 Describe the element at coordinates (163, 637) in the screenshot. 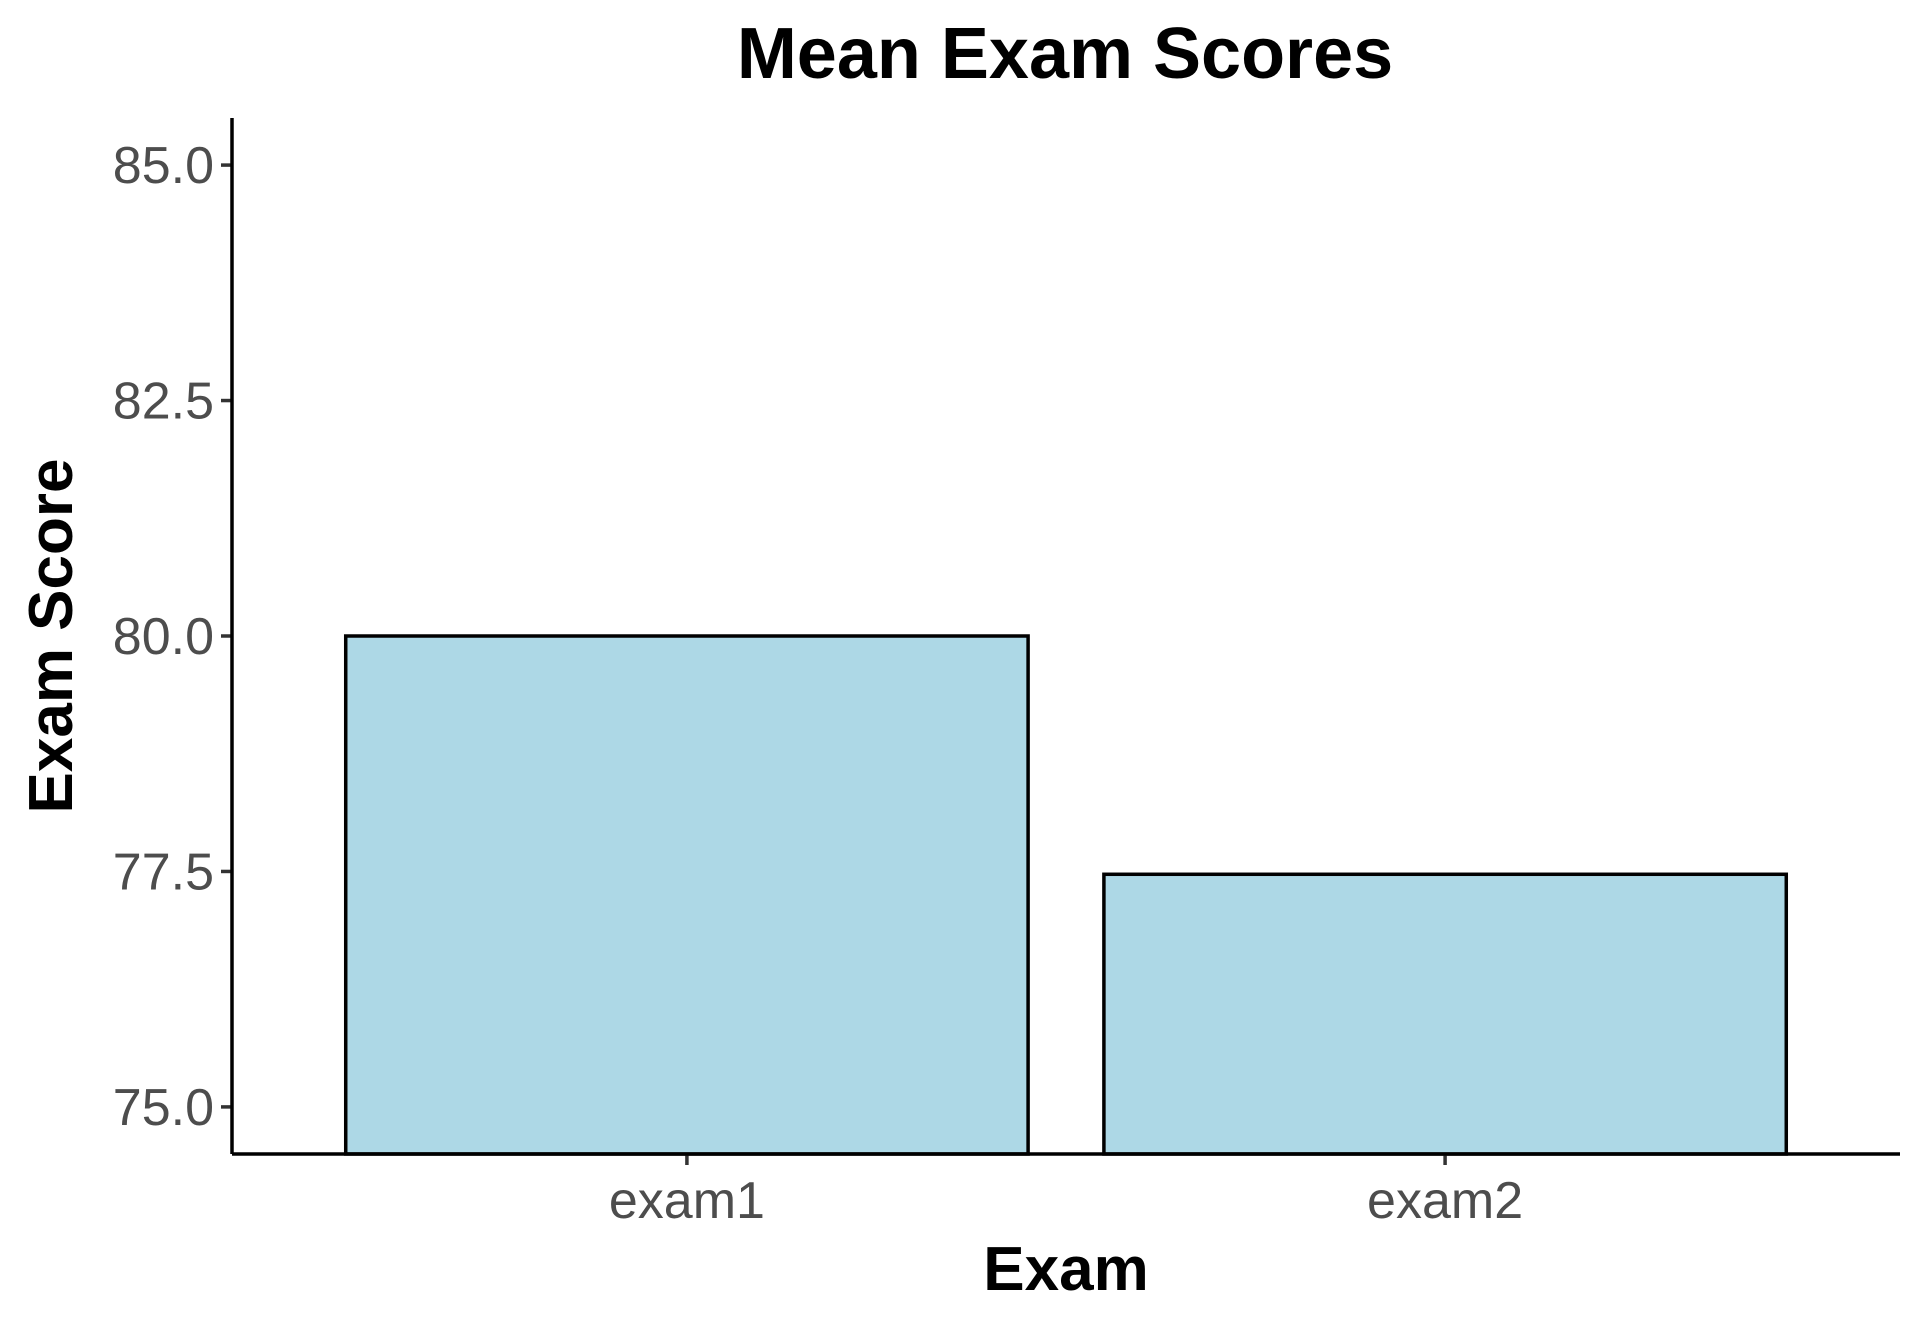

I see `y-tick-label: 80.0` at that location.